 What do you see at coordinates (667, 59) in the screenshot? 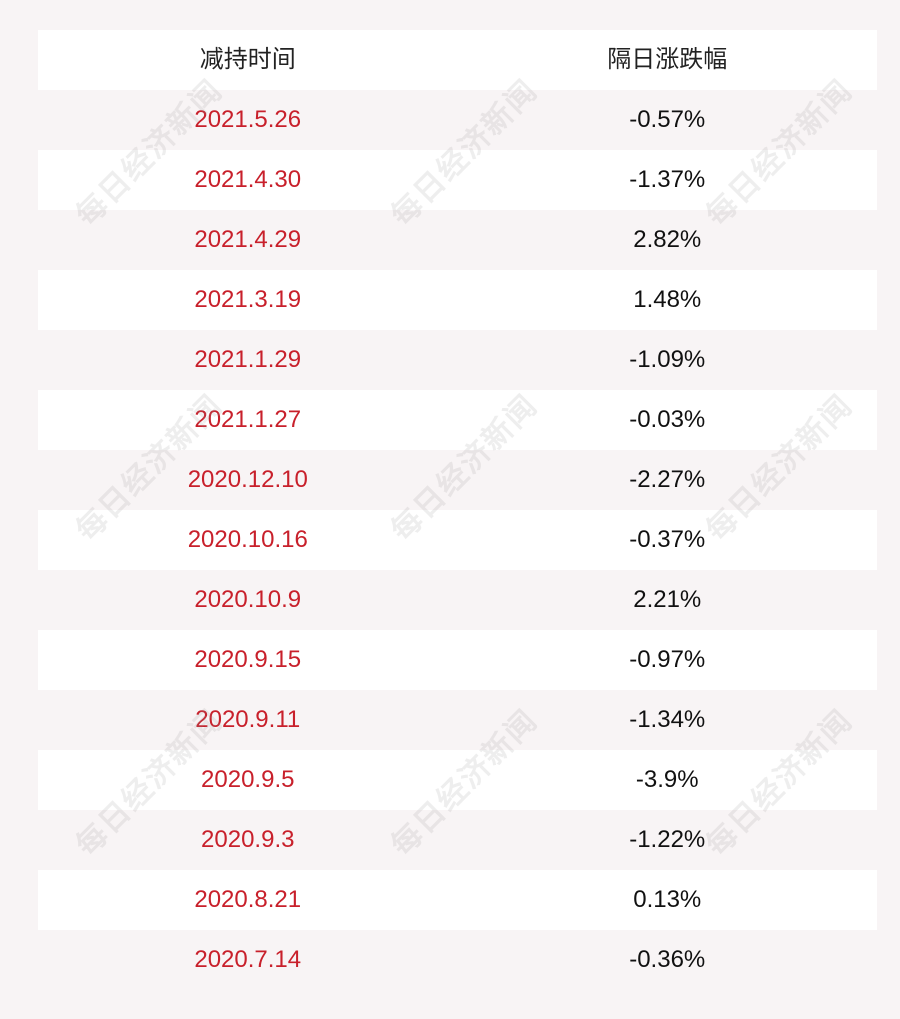
I see `header-change: 隔日涨跌幅` at bounding box center [667, 59].